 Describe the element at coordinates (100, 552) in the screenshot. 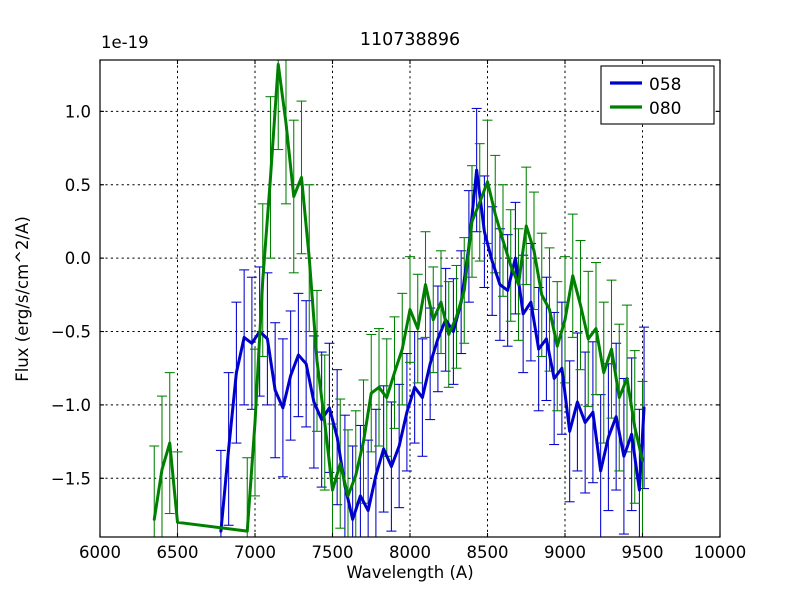

I see `x-tick-label: 6000` at that location.